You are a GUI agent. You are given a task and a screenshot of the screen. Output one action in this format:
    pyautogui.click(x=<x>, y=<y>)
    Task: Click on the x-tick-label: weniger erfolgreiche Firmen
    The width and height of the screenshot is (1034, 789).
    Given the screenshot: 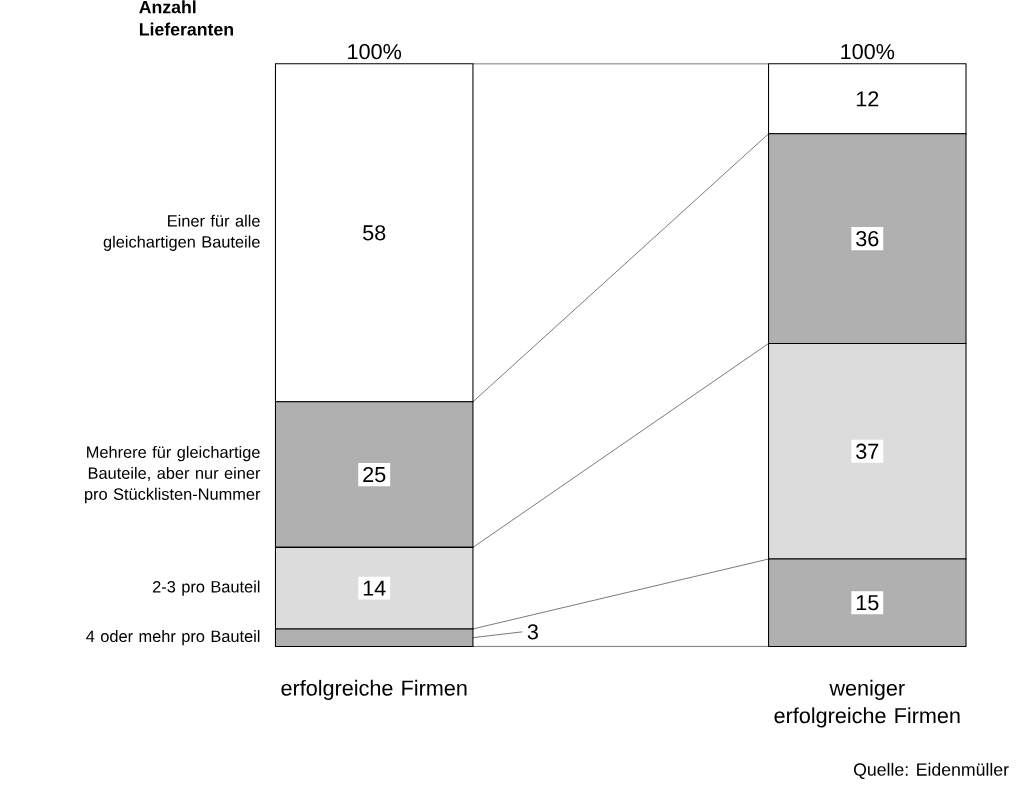 What is the action you would take?
    pyautogui.click(x=867, y=703)
    